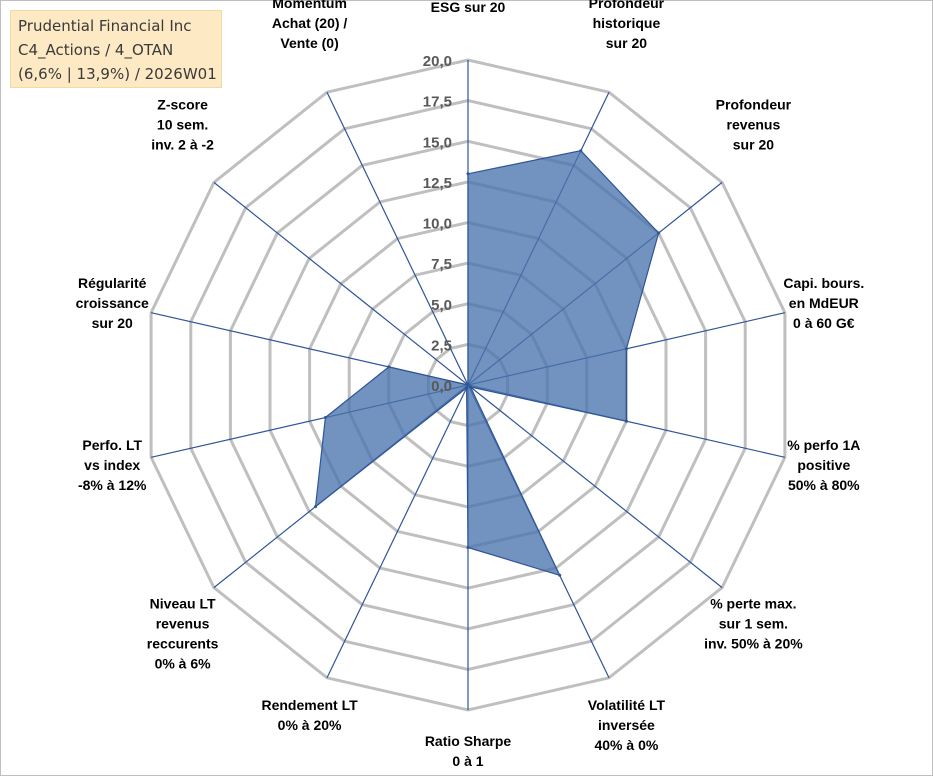 This screenshot has height=776, width=933. I want to click on tick-label: 17,5, so click(437, 102).